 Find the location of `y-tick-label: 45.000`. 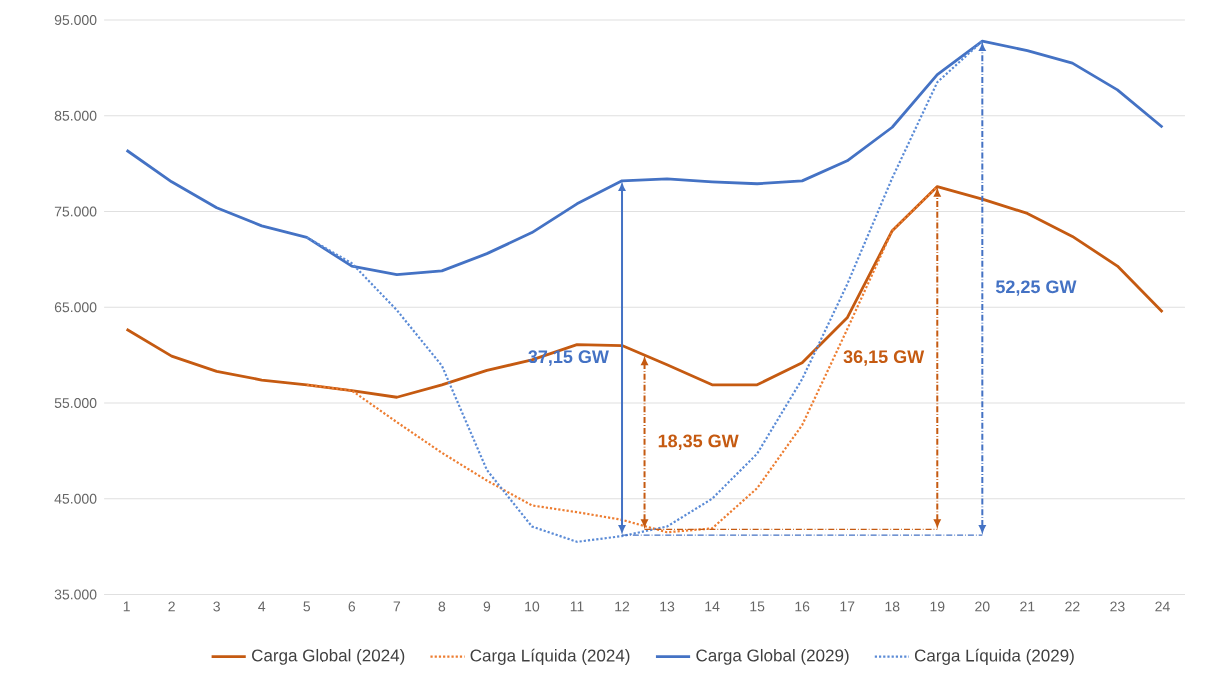

y-tick-label: 45.000 is located at coordinates (75, 499).